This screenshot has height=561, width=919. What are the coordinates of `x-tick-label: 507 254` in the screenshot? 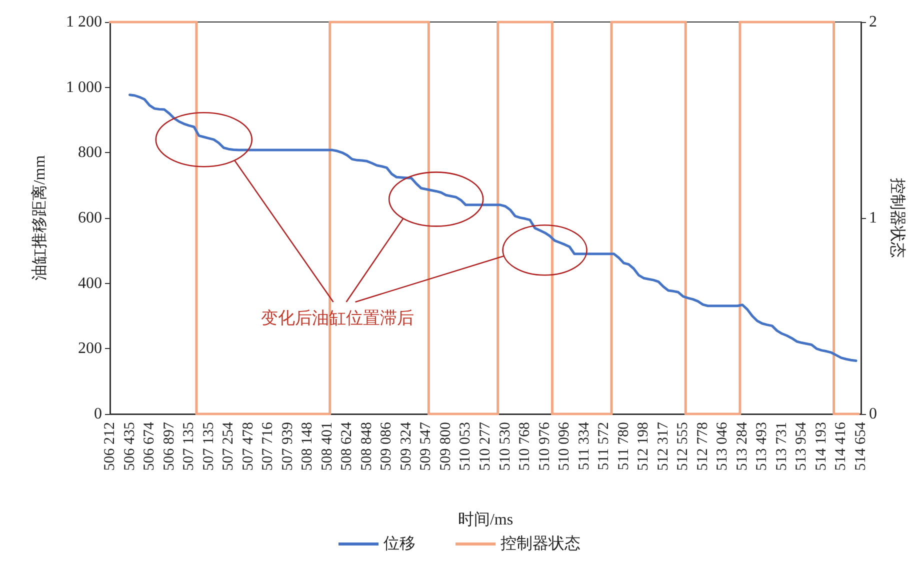 It's located at (228, 446).